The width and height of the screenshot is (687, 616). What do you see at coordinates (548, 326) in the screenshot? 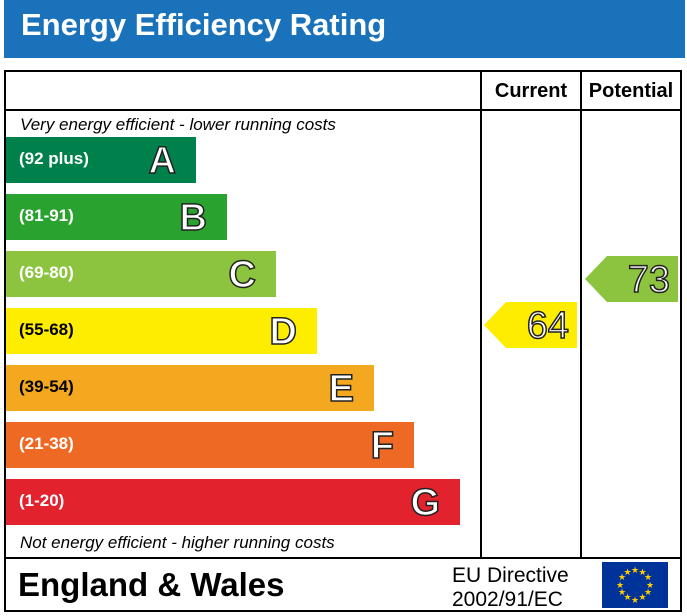
I see `current-rating-value: 64` at bounding box center [548, 326].